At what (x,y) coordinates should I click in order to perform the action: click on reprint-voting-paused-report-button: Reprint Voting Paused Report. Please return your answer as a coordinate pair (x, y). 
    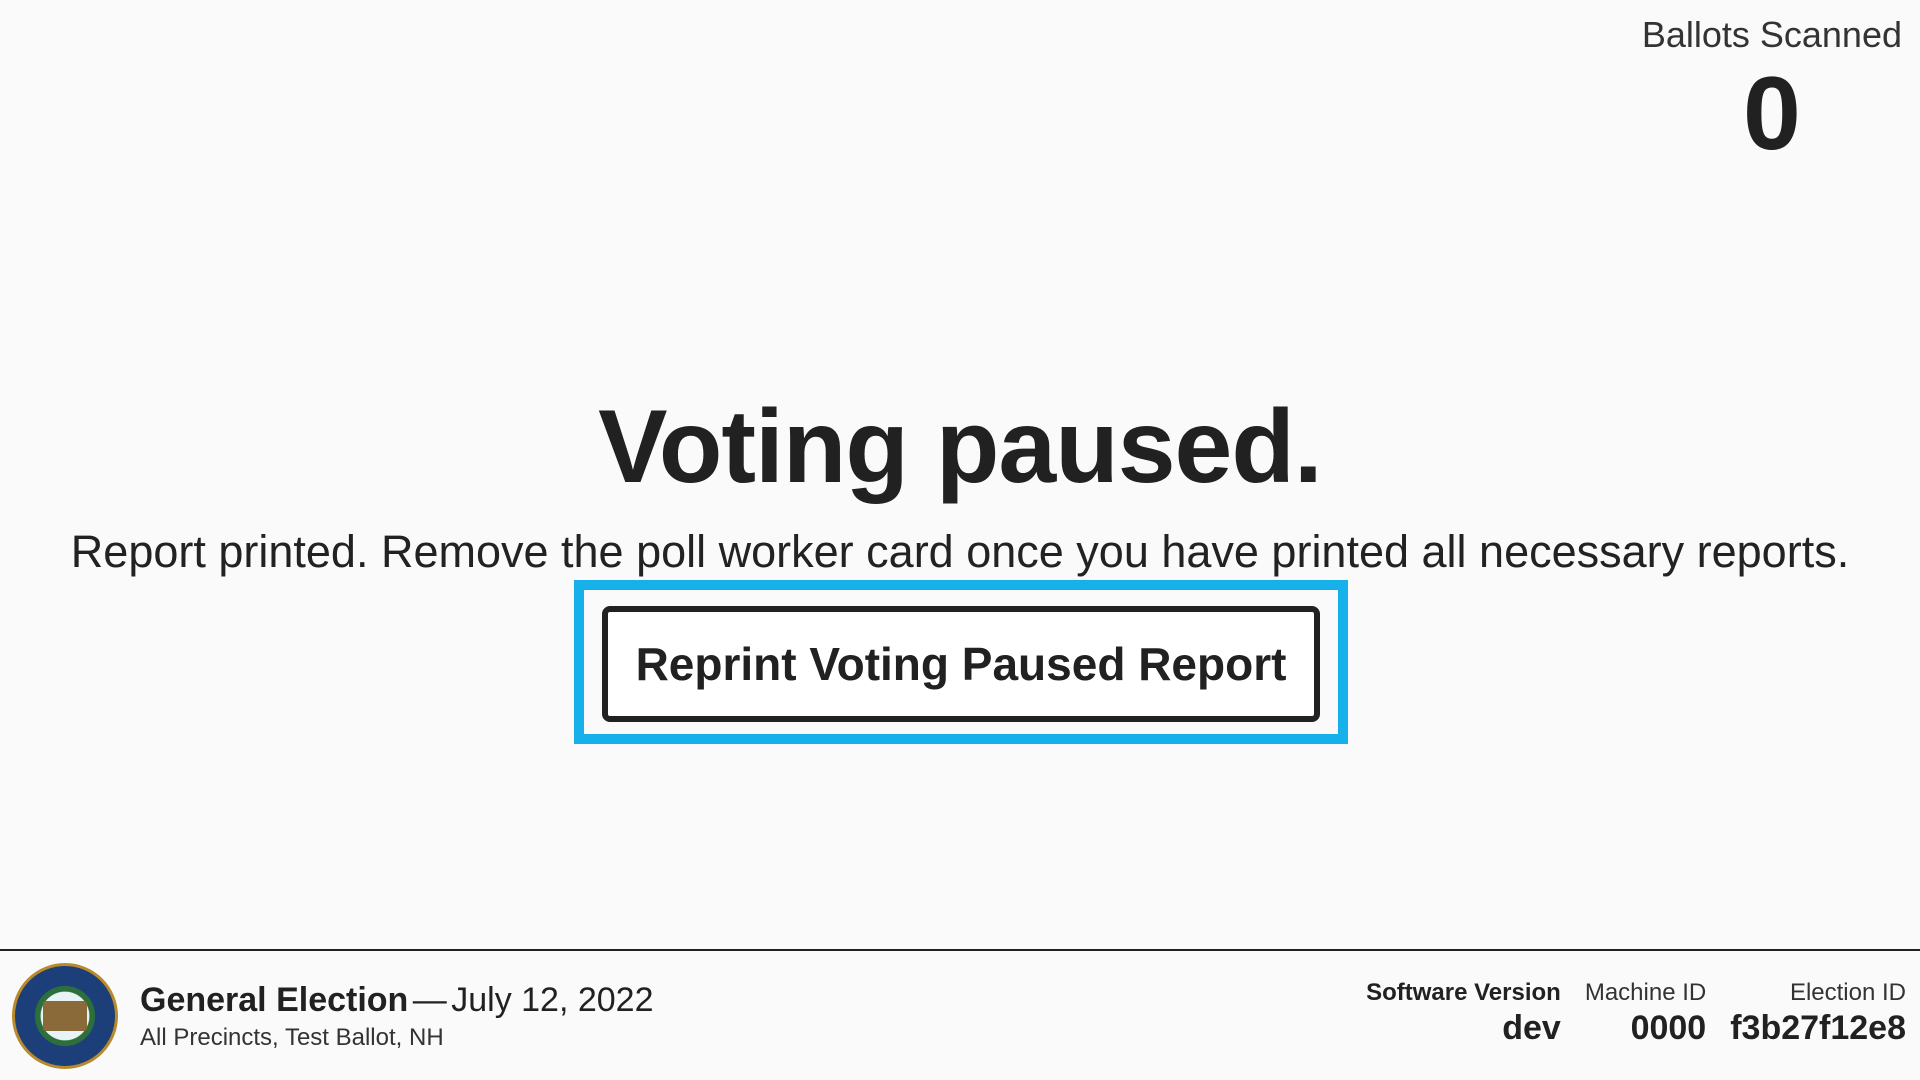
    Looking at the image, I should click on (961, 664).